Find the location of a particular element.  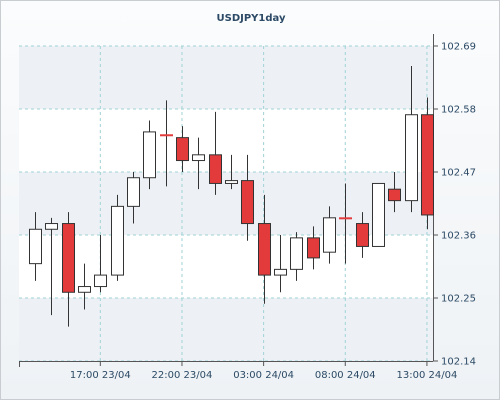

y-tick-label: 102.58 is located at coordinates (458, 110).